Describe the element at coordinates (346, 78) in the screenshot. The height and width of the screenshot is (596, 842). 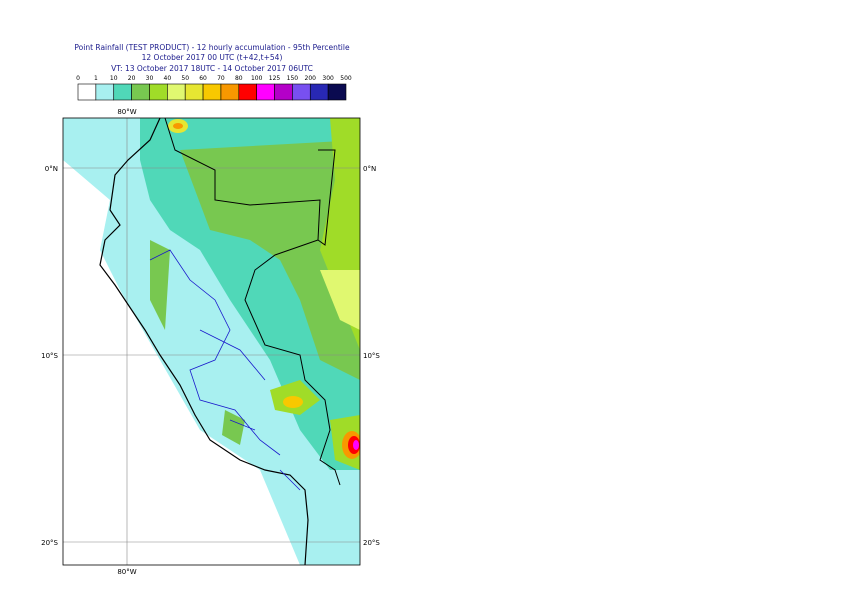
I see `colorbar-label: 500` at that location.